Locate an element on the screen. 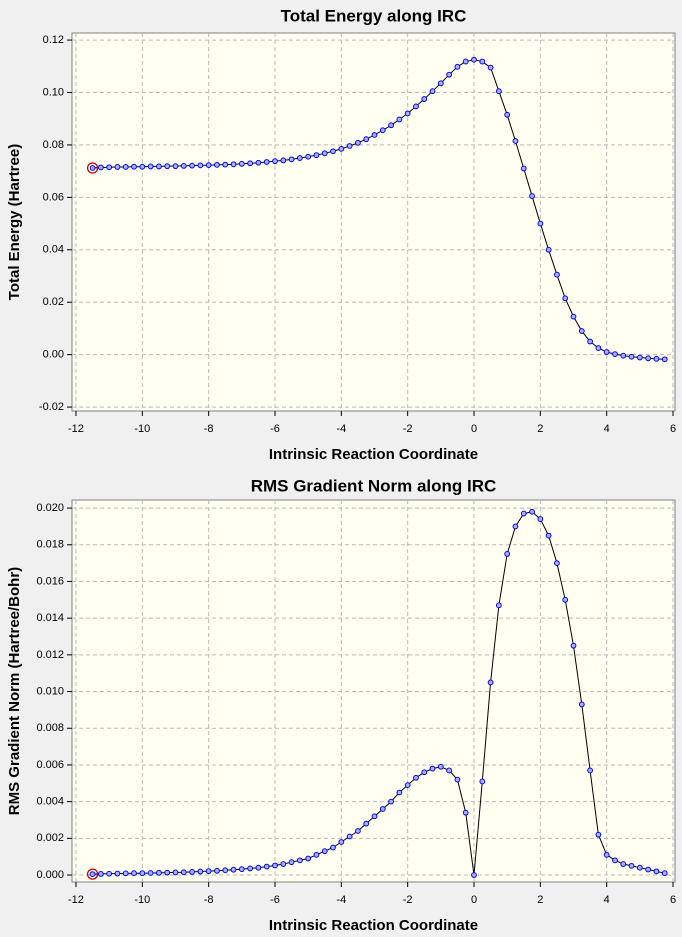 This screenshot has width=682, height=937. y-tick-label: 0.016 is located at coordinates (50, 581).